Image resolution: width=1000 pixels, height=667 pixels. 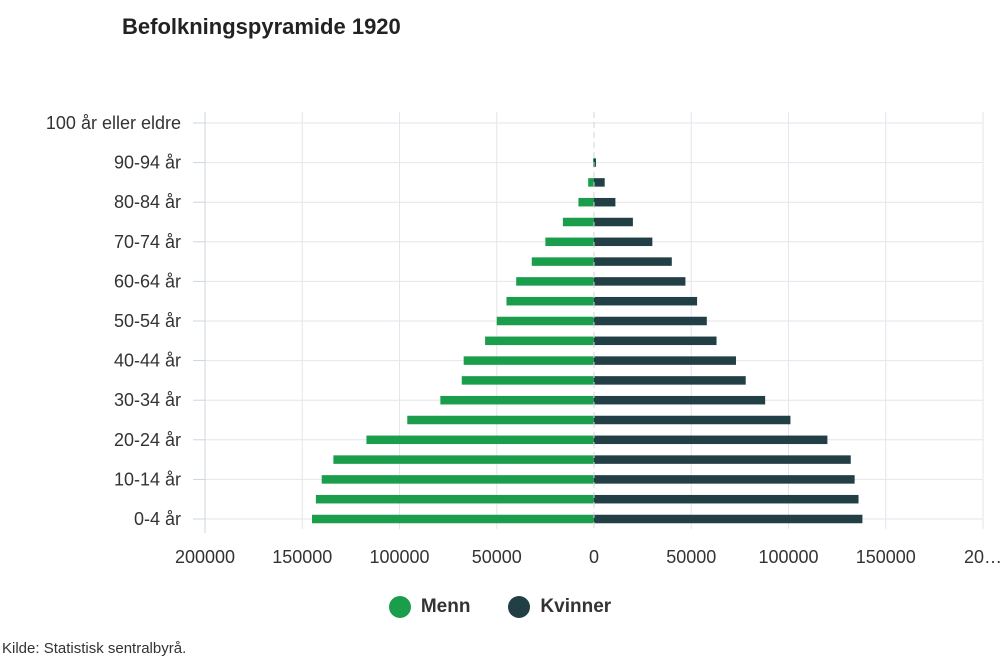 I want to click on legend-swatch-kvinner, so click(x=519, y=607).